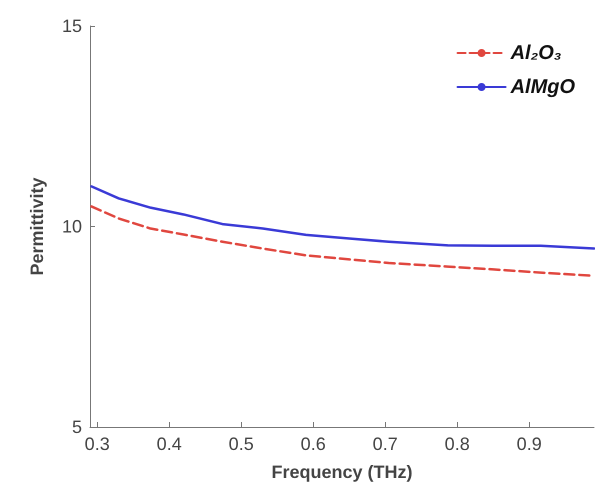  I want to click on x-tick-label: 0.5, so click(241, 444).